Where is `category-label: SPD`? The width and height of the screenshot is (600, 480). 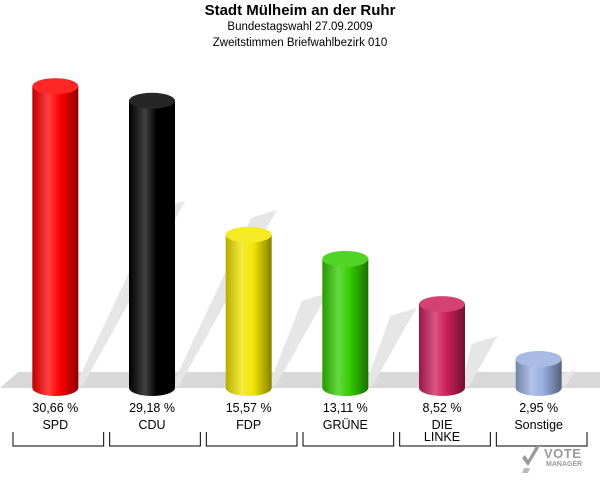 category-label: SPD is located at coordinates (55, 425).